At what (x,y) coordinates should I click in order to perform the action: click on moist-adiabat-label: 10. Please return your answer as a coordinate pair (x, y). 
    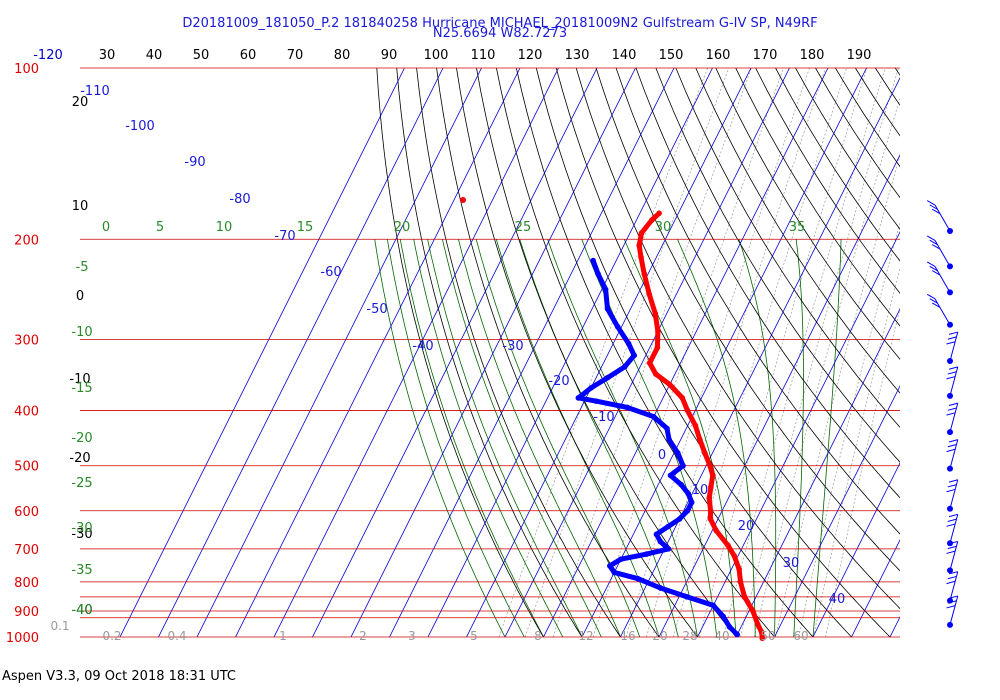
    Looking at the image, I should click on (224, 227).